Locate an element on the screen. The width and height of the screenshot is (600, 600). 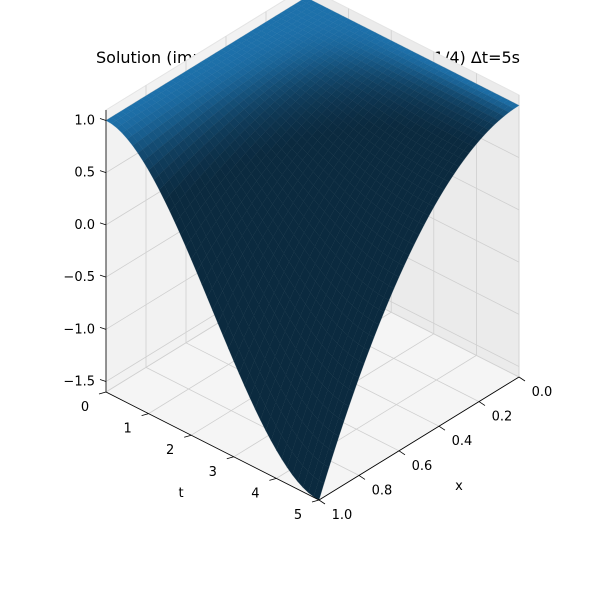
t-axis-tick-label: 3 is located at coordinates (213, 472).